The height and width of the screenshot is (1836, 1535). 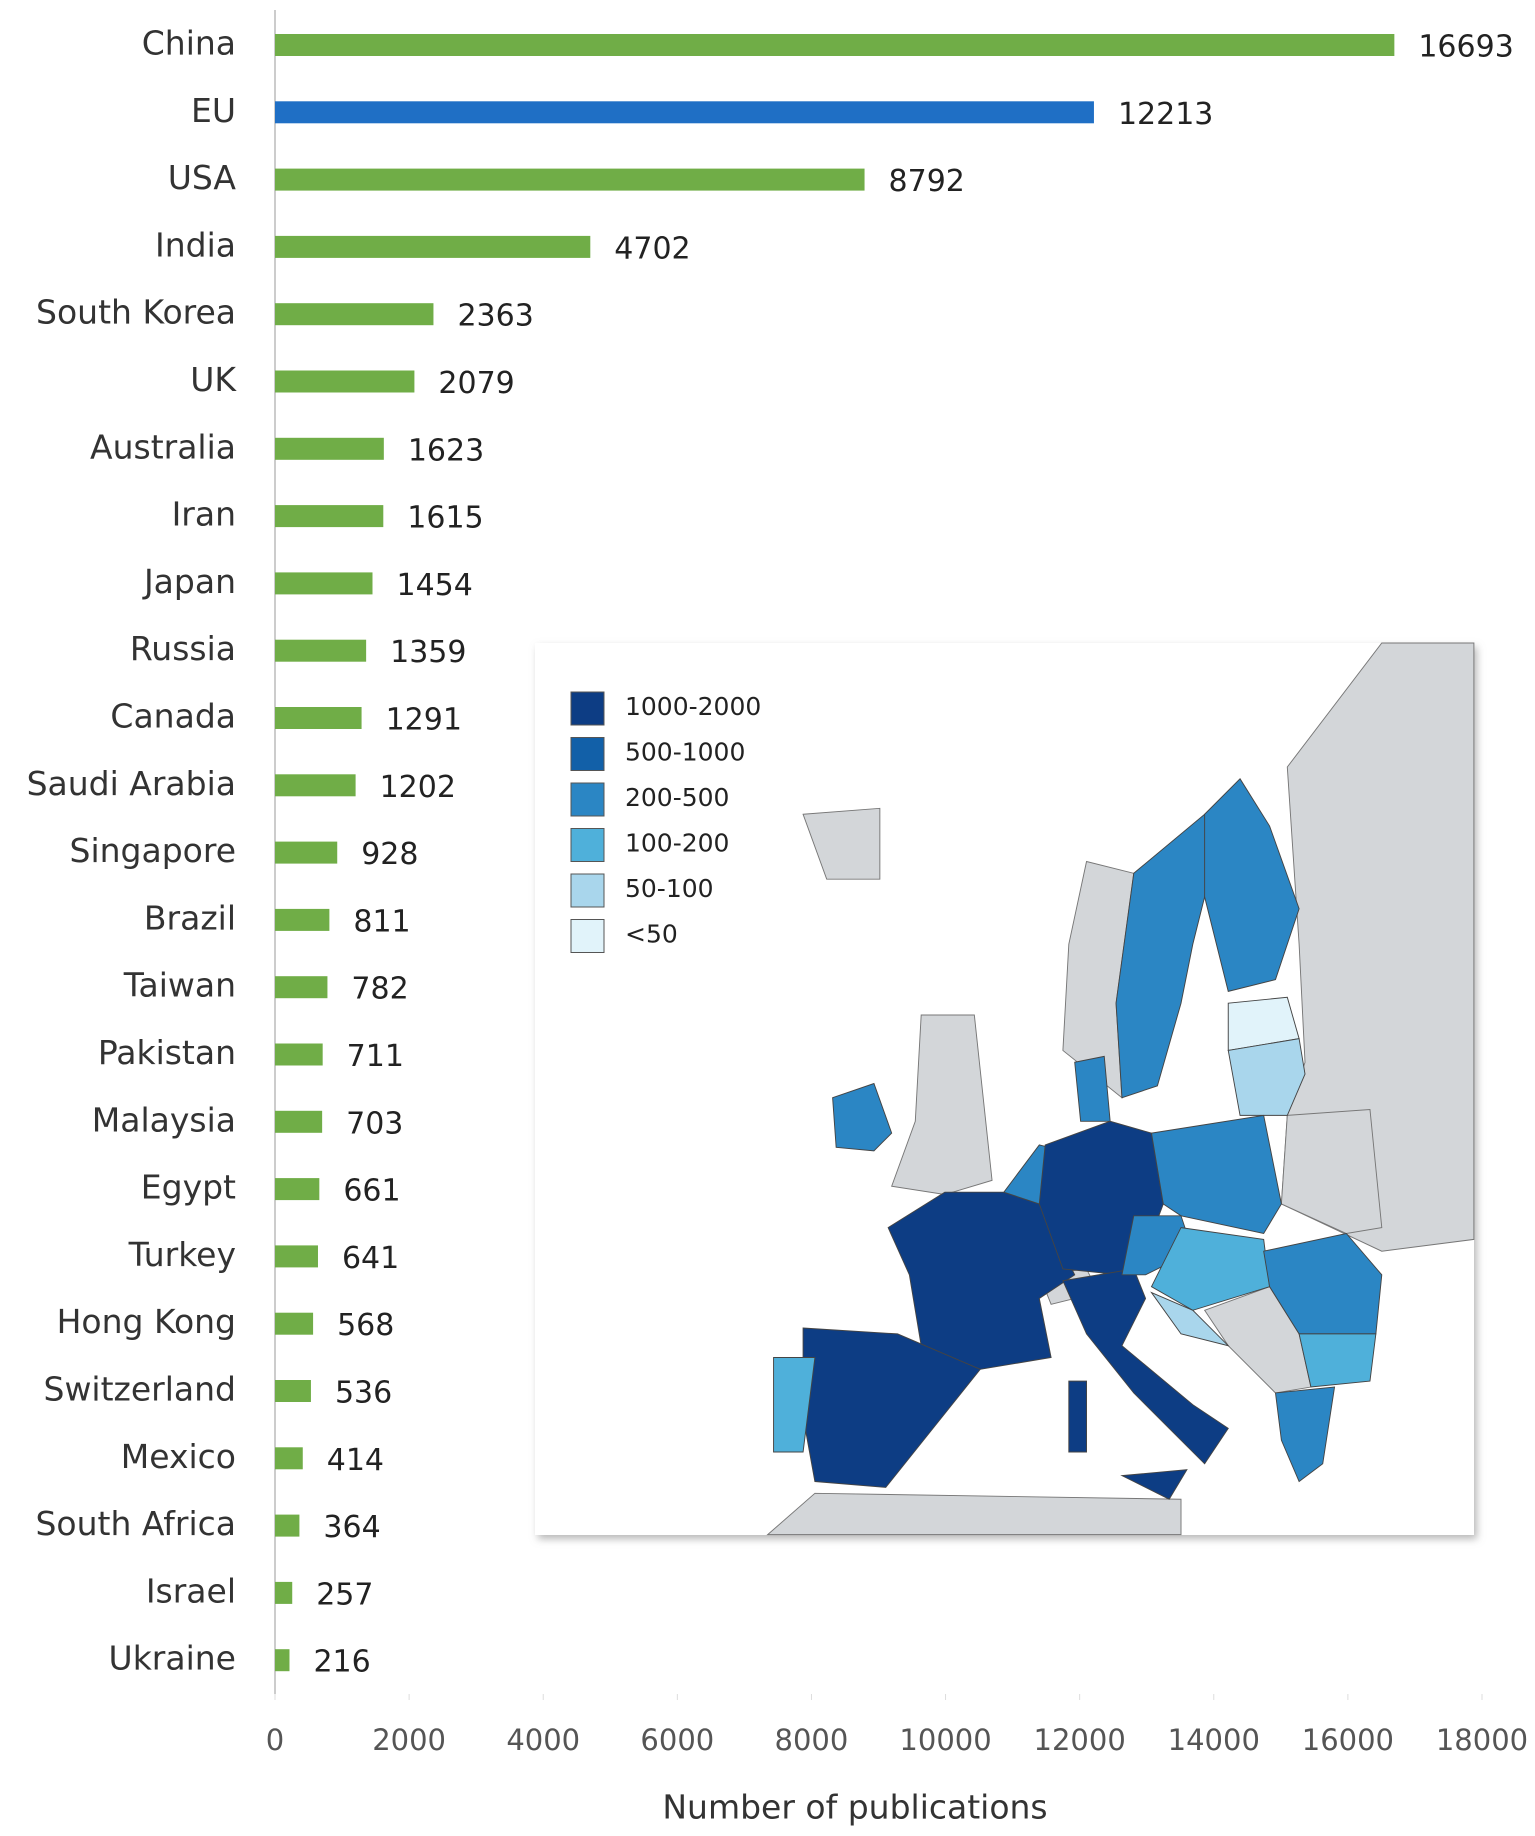 I want to click on data-label: 1359, so click(x=428, y=652).